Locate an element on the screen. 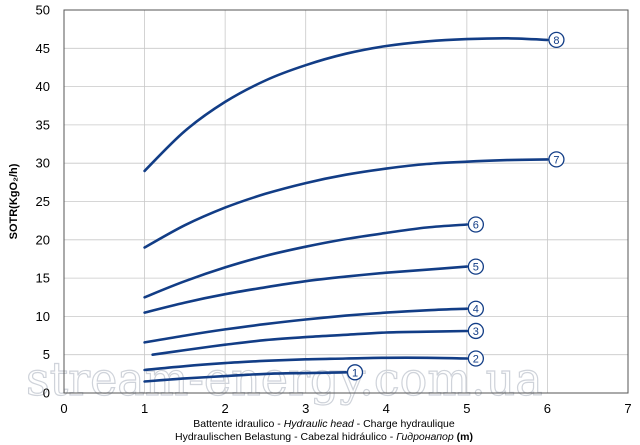  y-tick-labels: 0 5 10 15 20 25 30 35 40 45 50 is located at coordinates (43, 202).